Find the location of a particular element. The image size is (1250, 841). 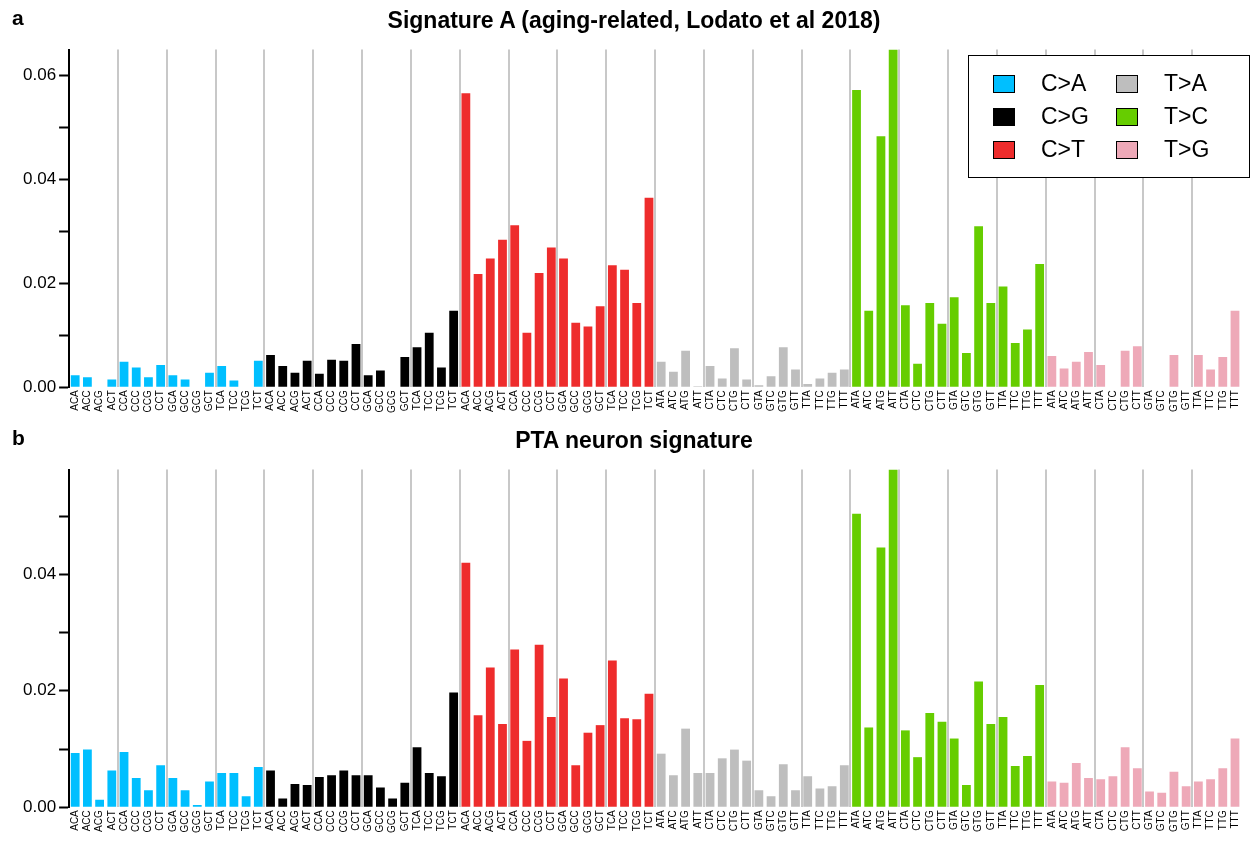

x-tick-label: GTT is located at coordinates (795, 820).